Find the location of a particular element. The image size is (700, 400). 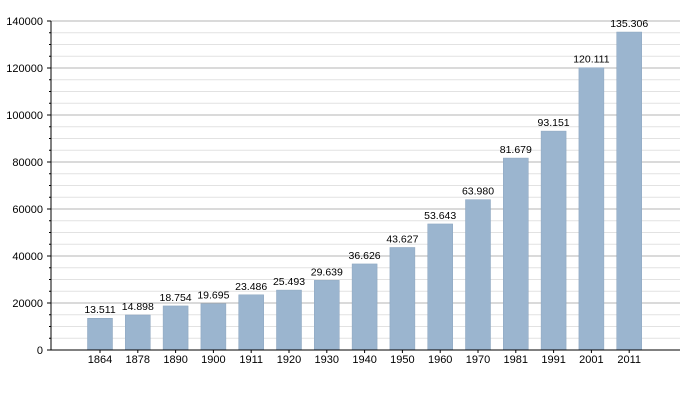

bar-1991 is located at coordinates (553, 240).